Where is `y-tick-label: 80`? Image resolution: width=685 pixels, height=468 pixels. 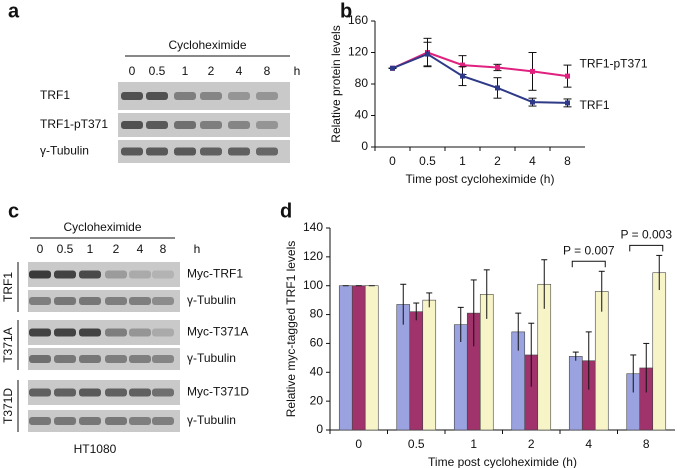
y-tick-label: 80 is located at coordinates (362, 83).